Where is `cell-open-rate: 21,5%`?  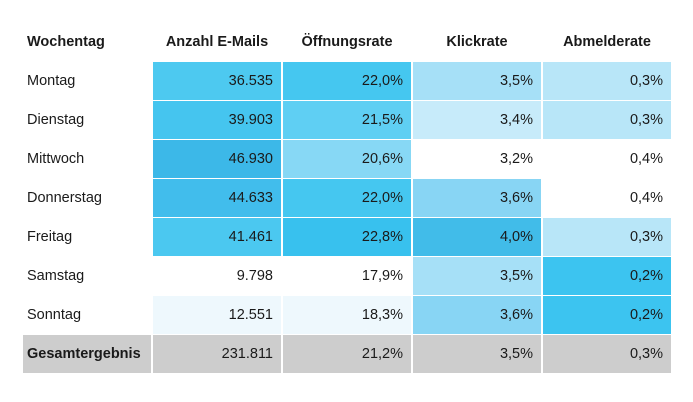 cell-open-rate: 21,5% is located at coordinates (348, 120).